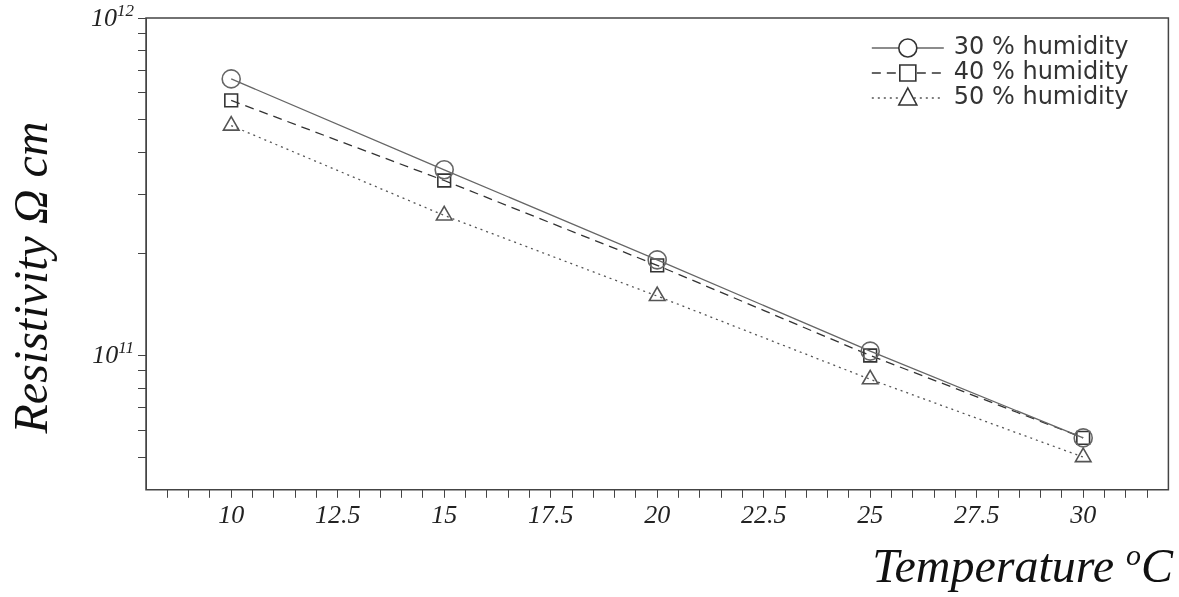 The width and height of the screenshot is (1179, 597). I want to click on x-axis-title: Temperature $^{o}$C, so click(1022, 565).